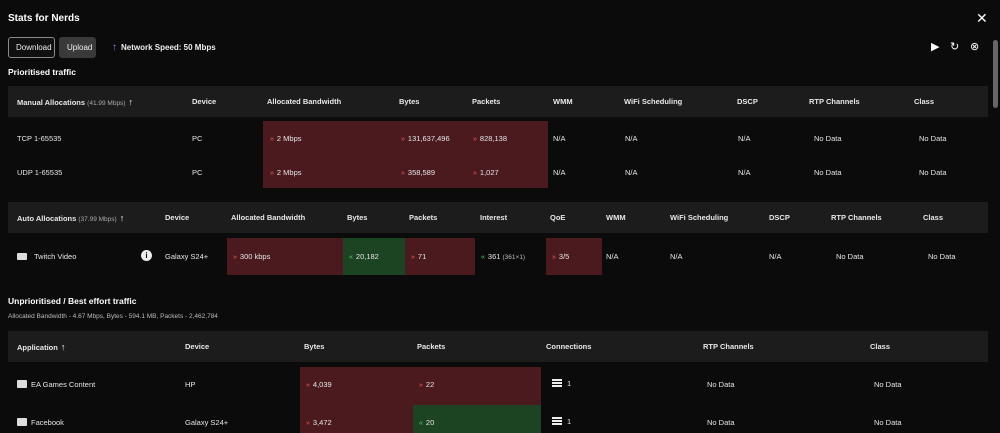 The width and height of the screenshot is (1000, 433). What do you see at coordinates (558, 217) in the screenshot?
I see `col-qoe: QoE` at bounding box center [558, 217].